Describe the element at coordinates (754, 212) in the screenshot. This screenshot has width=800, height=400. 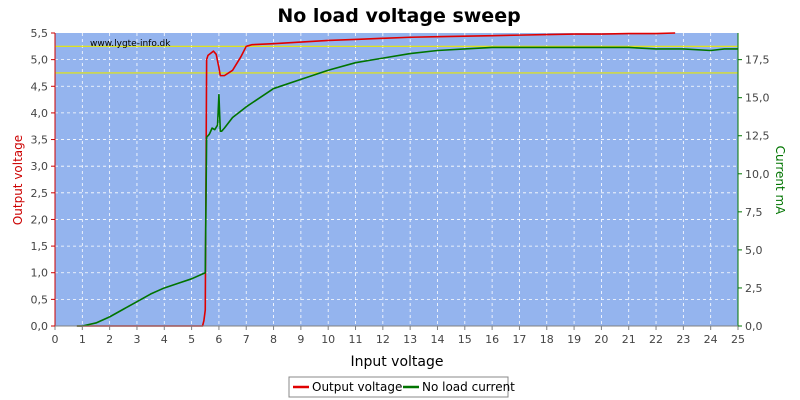
I see `right-tick-label: 7,5` at that location.